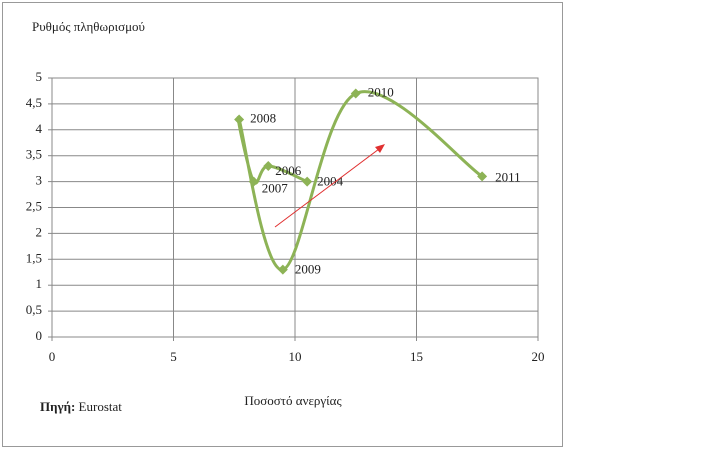 The height and width of the screenshot is (450, 720). I want to click on x-axis-title: Ποσοστό ανεργίας, so click(293, 400).